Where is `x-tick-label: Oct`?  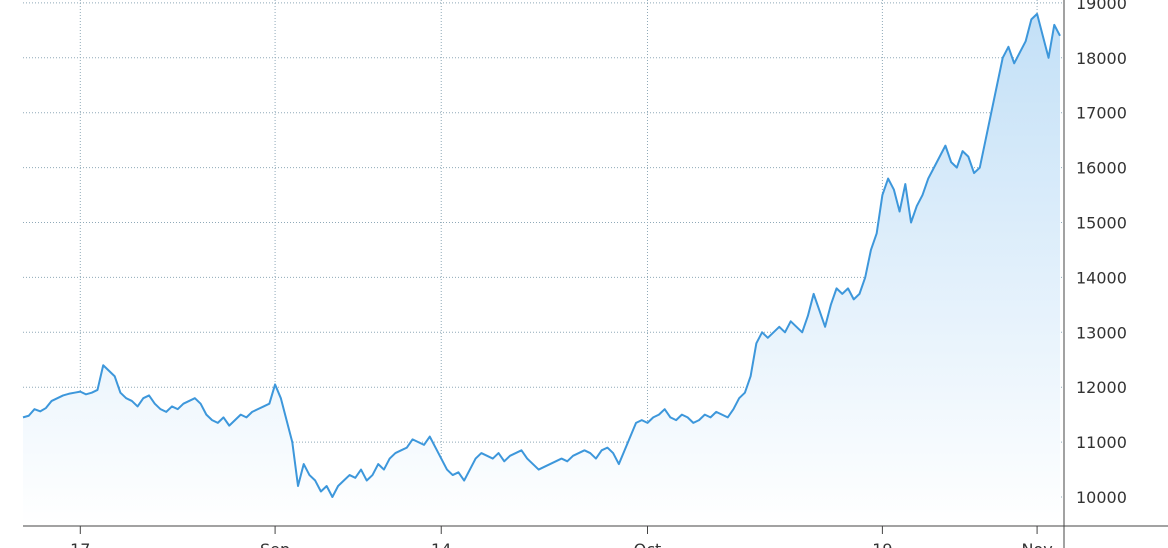
x-tick-label: Oct is located at coordinates (648, 544).